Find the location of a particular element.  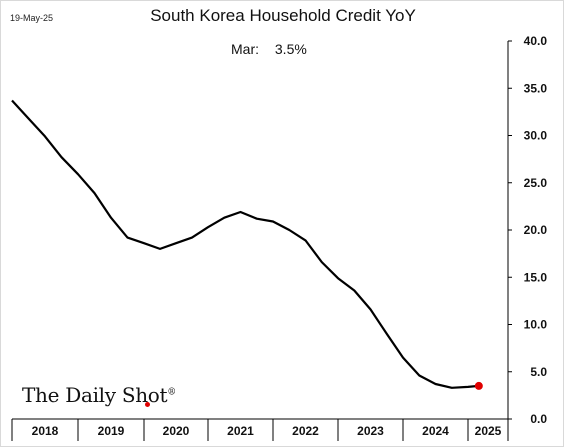

latest-point-marker is located at coordinates (478, 385).